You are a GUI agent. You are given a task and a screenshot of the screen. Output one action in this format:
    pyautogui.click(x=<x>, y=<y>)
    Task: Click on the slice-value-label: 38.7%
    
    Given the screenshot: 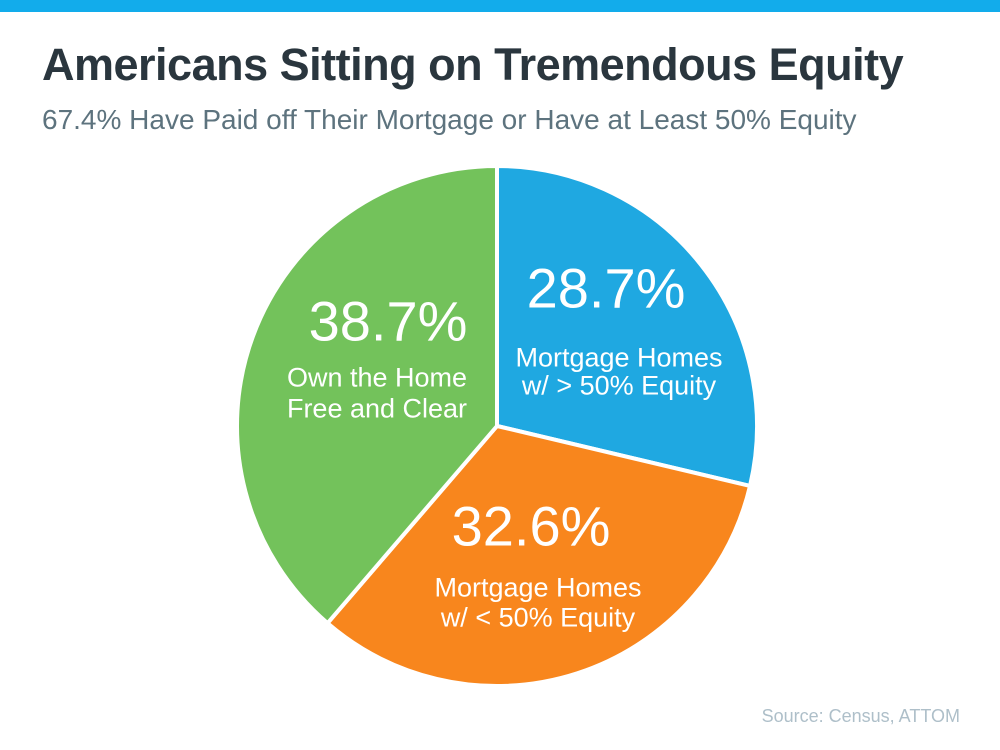 What is the action you would take?
    pyautogui.click(x=388, y=321)
    